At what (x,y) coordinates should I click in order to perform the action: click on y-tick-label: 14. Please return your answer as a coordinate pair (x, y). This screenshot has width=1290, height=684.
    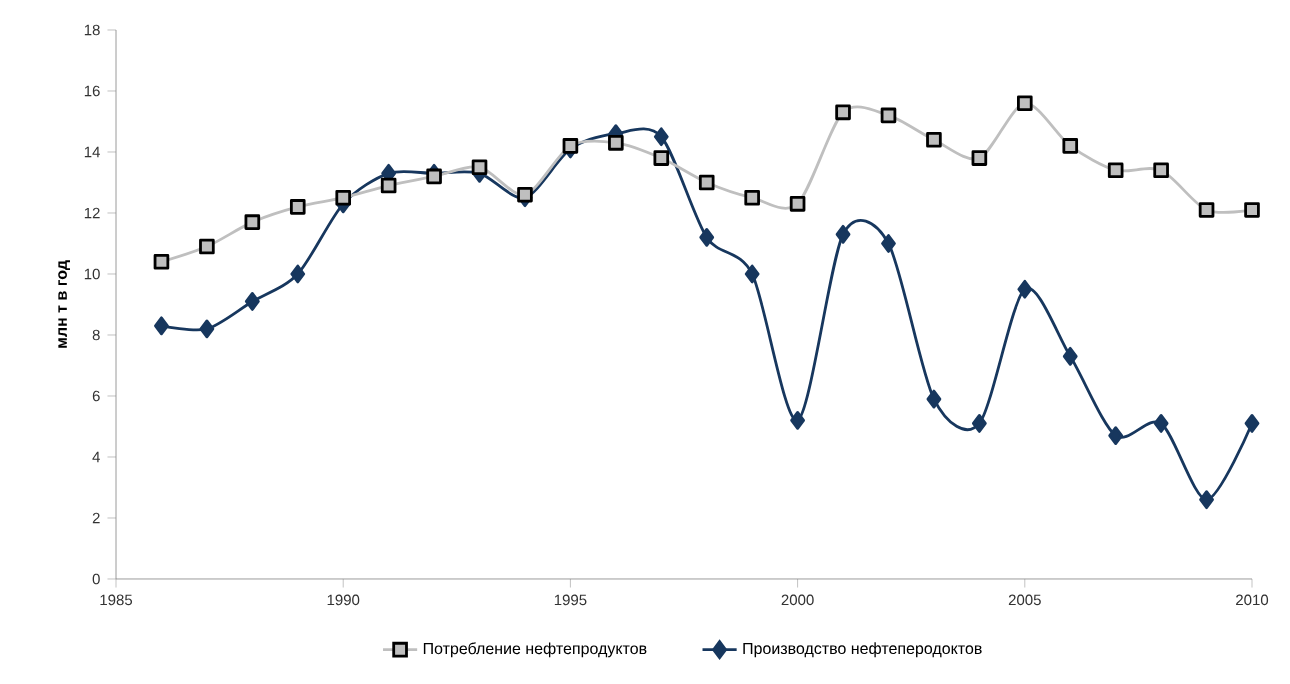
    Looking at the image, I should click on (92, 152).